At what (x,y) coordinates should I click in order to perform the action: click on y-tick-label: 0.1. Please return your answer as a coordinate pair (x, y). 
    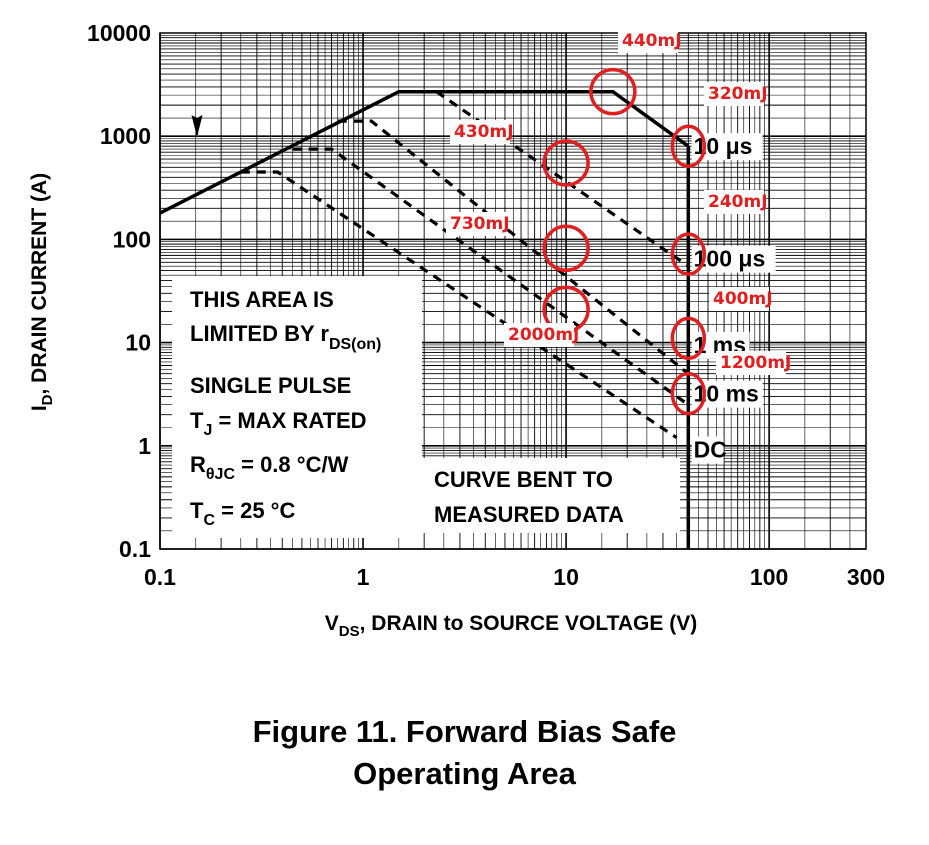
    Looking at the image, I should click on (135, 549).